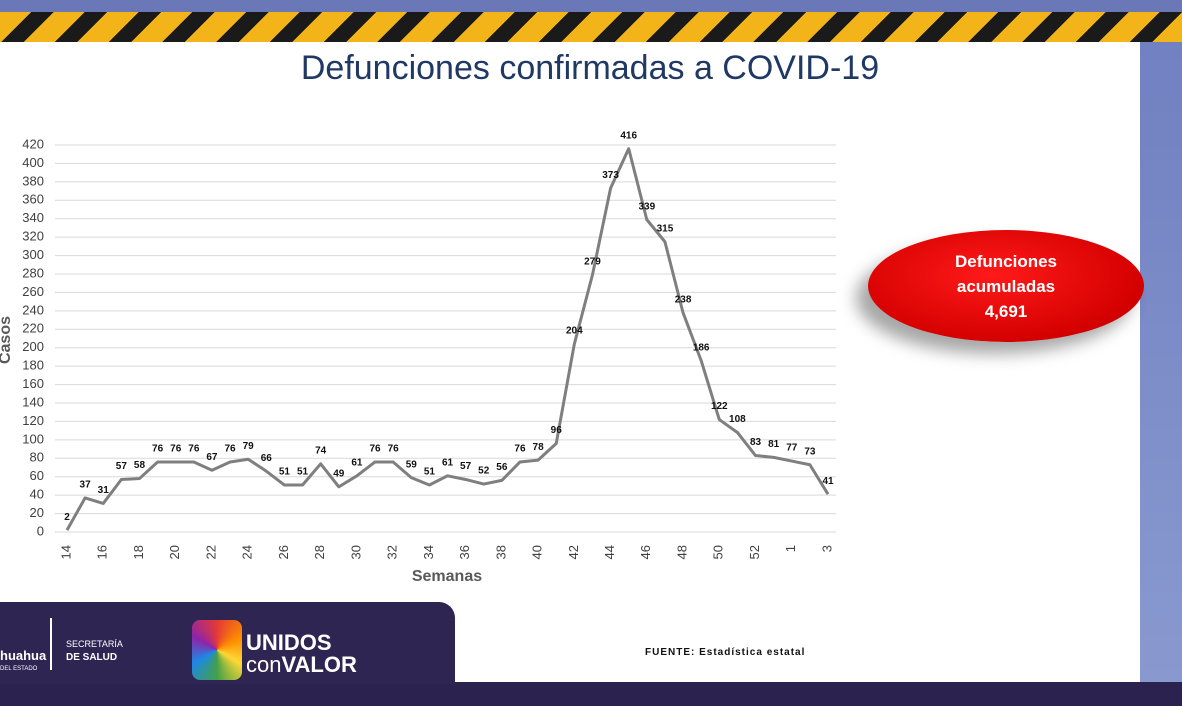 The image size is (1182, 706). What do you see at coordinates (65, 552) in the screenshot?
I see `x-tick-label: 14` at bounding box center [65, 552].